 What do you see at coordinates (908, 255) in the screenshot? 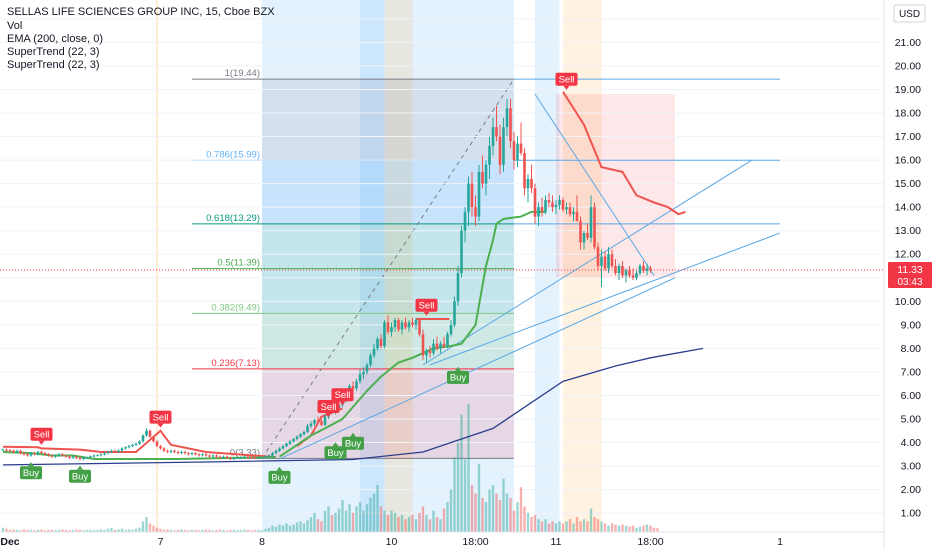
I see `price-tick: 12.00` at bounding box center [908, 255].